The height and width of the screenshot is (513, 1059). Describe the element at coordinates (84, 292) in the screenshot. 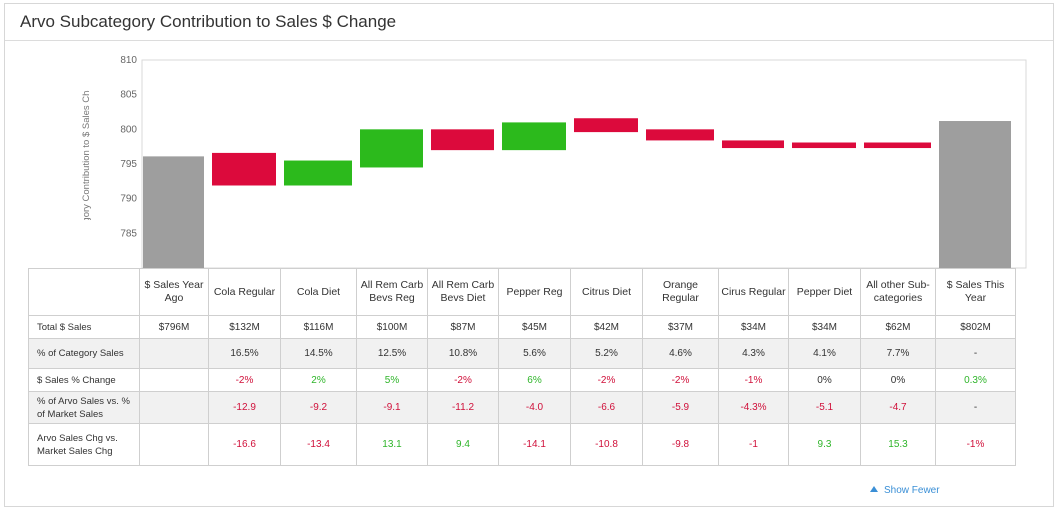

I see `table-corner` at that location.